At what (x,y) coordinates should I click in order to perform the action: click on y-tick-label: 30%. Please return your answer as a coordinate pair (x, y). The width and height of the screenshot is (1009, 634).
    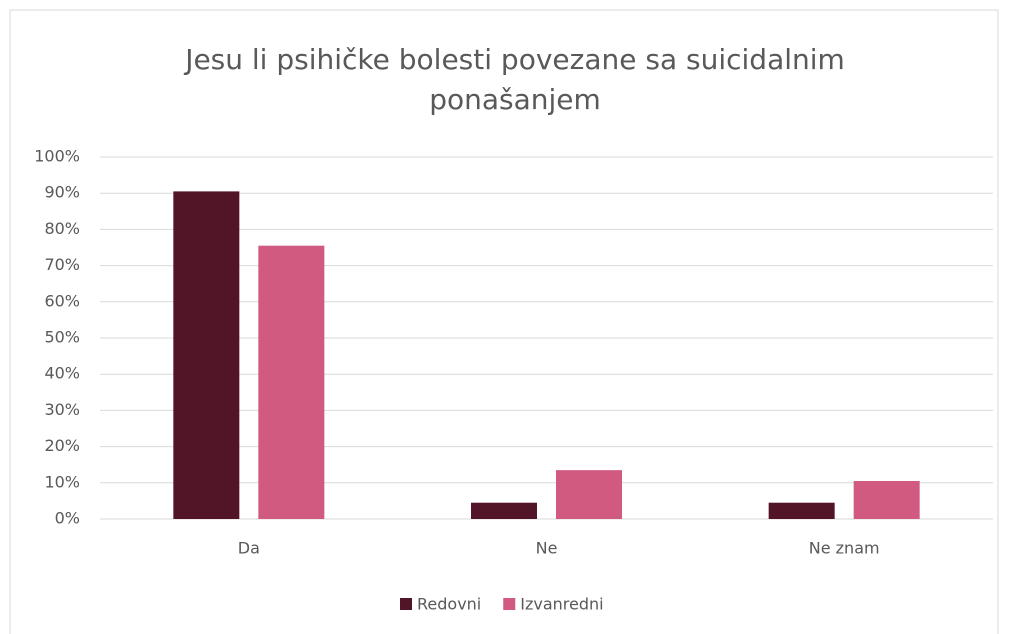
    Looking at the image, I should click on (62, 409).